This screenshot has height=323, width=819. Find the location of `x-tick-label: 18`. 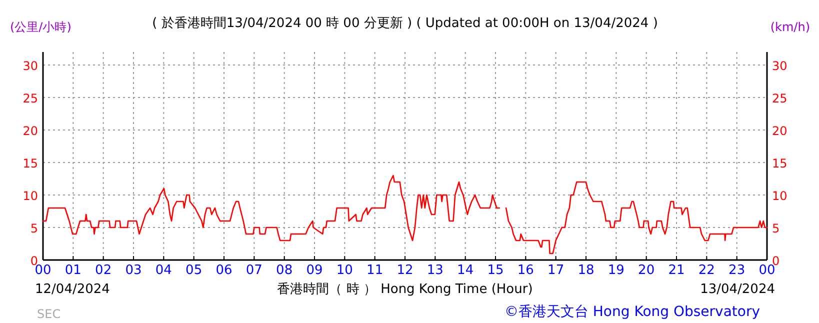

x-tick-label: 18 is located at coordinates (586, 270).